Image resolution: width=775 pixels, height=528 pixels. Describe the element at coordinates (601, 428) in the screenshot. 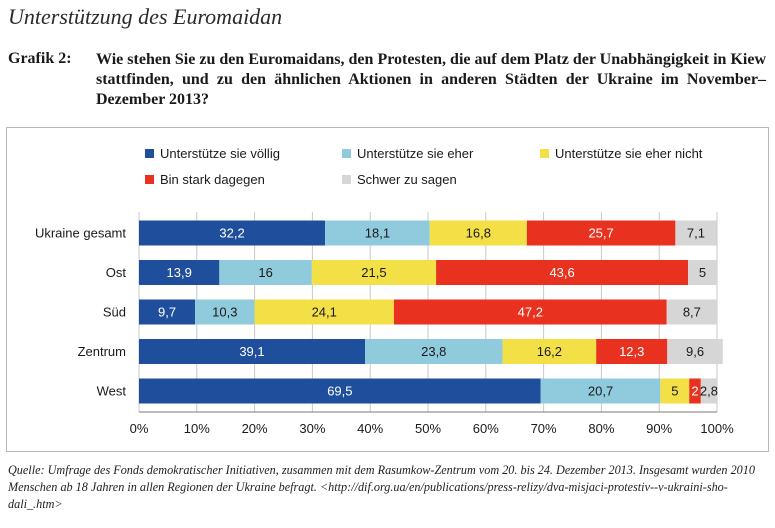

I see `x-tick-label: 80%` at that location.